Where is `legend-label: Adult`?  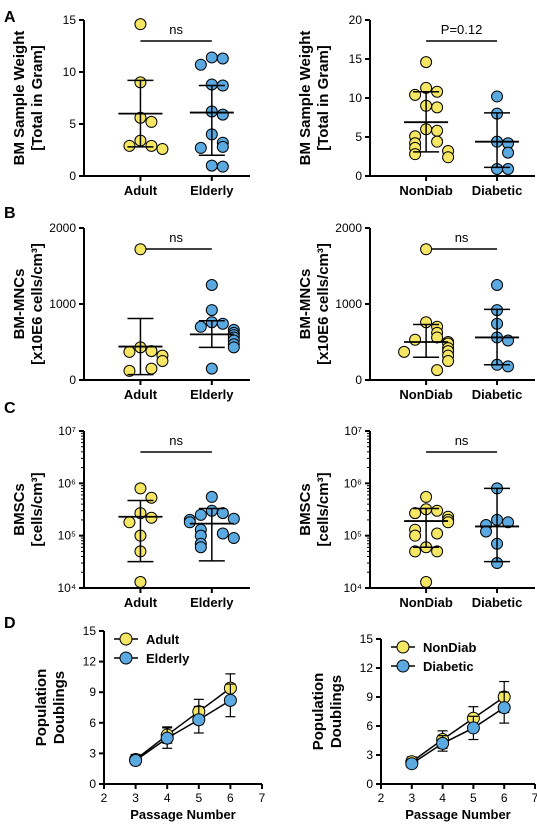 legend-label: Adult is located at coordinates (163, 639).